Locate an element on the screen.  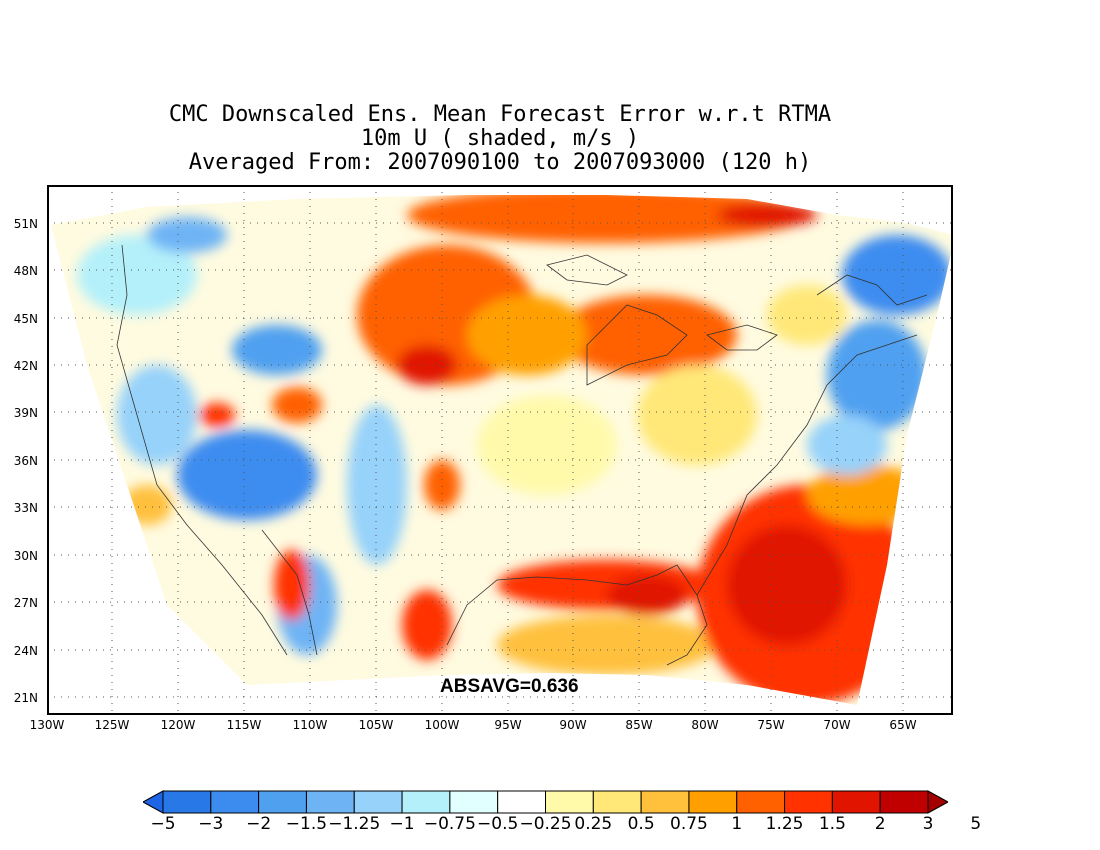
lat-label: 36N is located at coordinates (25, 461).